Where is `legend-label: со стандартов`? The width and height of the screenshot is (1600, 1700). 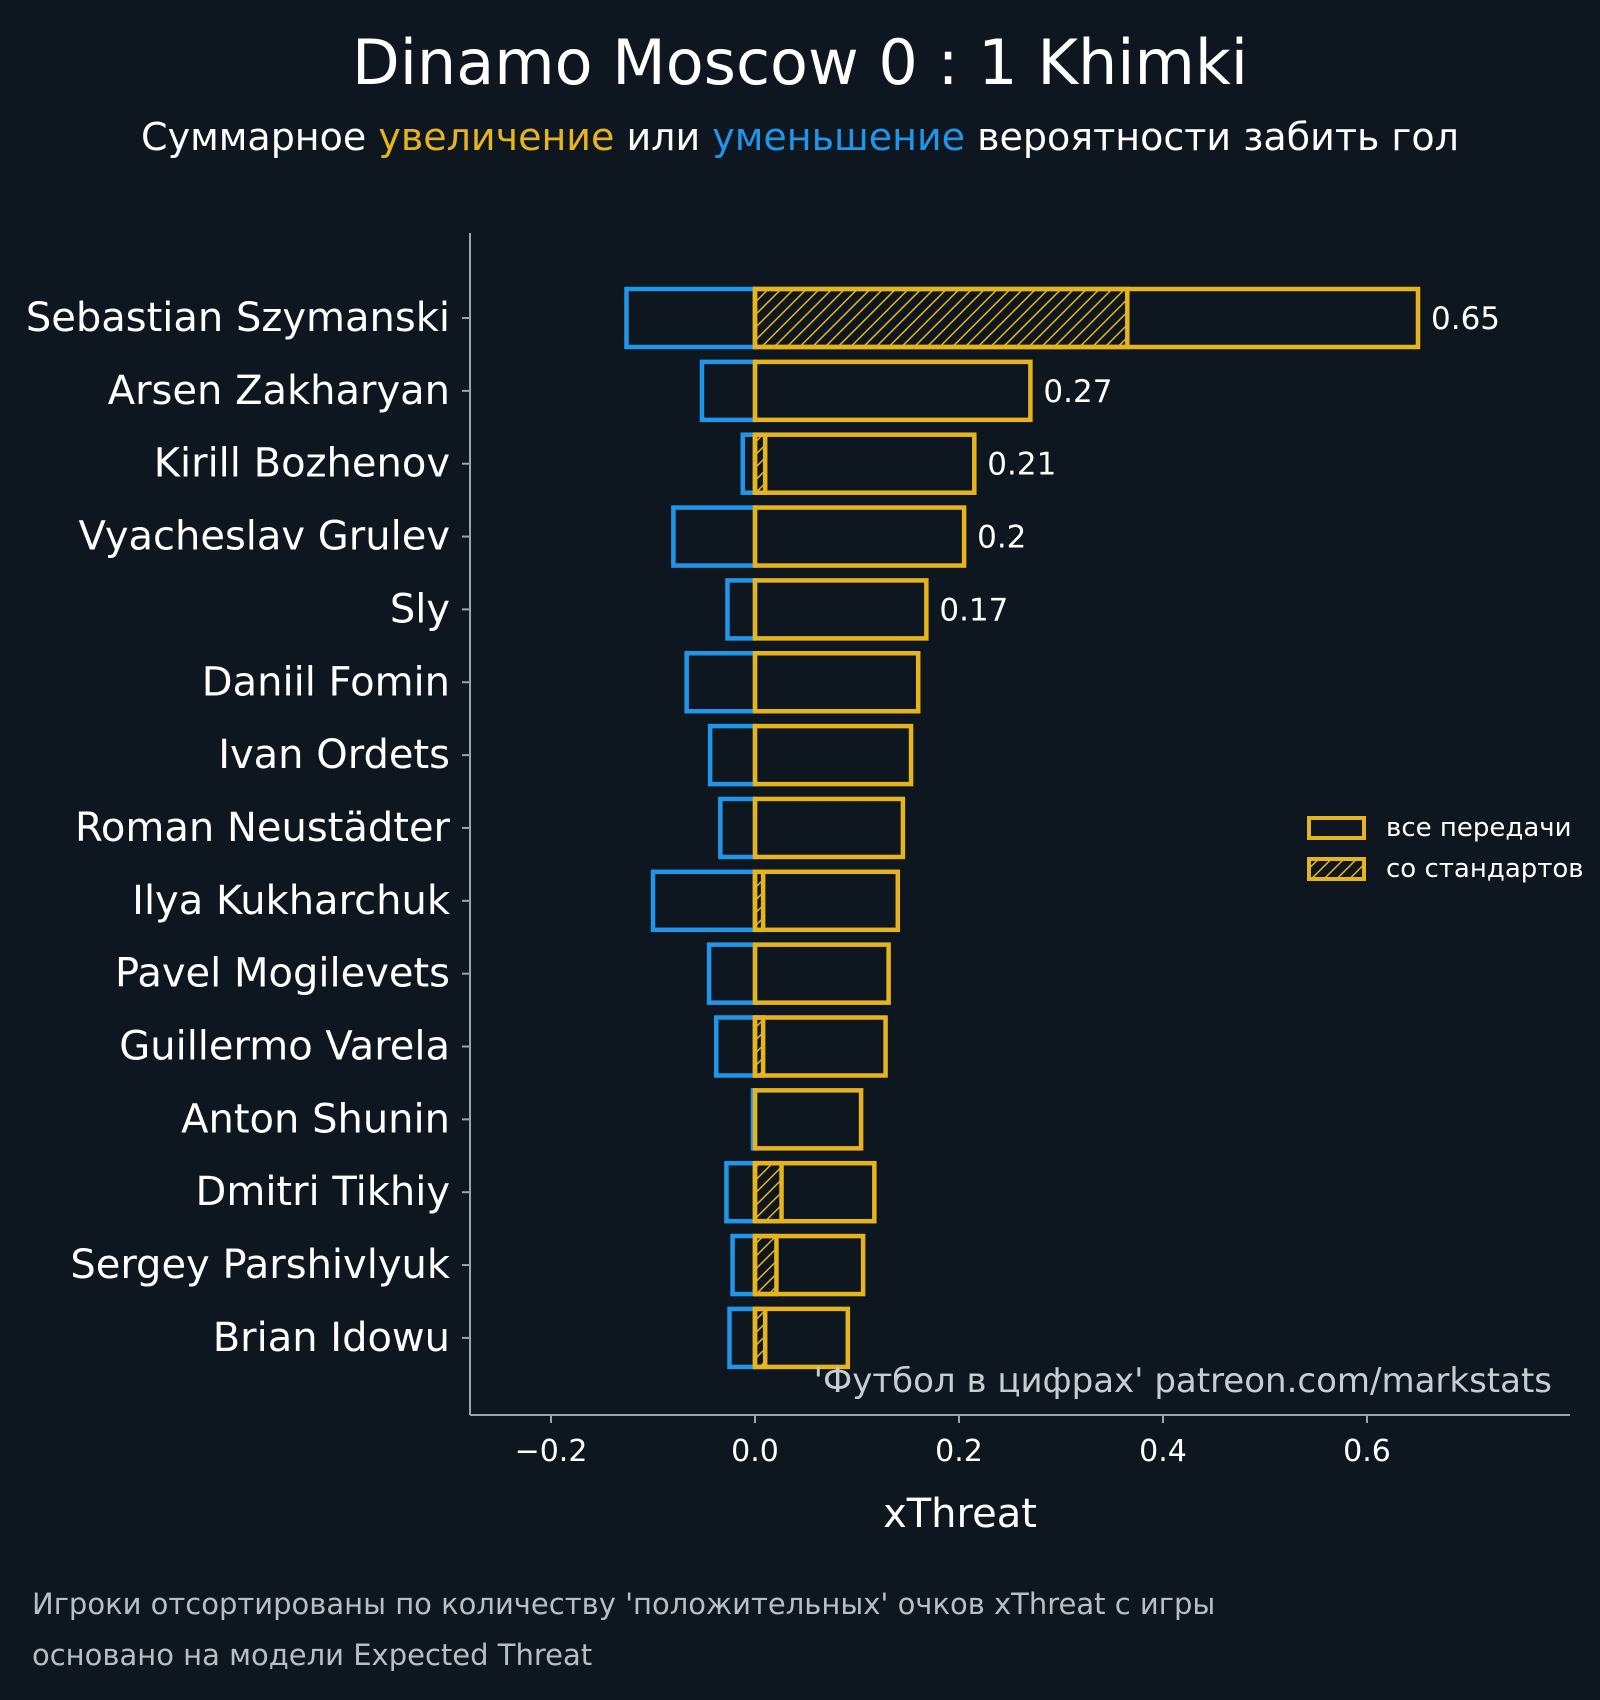
legend-label: со стандартов is located at coordinates (1485, 869).